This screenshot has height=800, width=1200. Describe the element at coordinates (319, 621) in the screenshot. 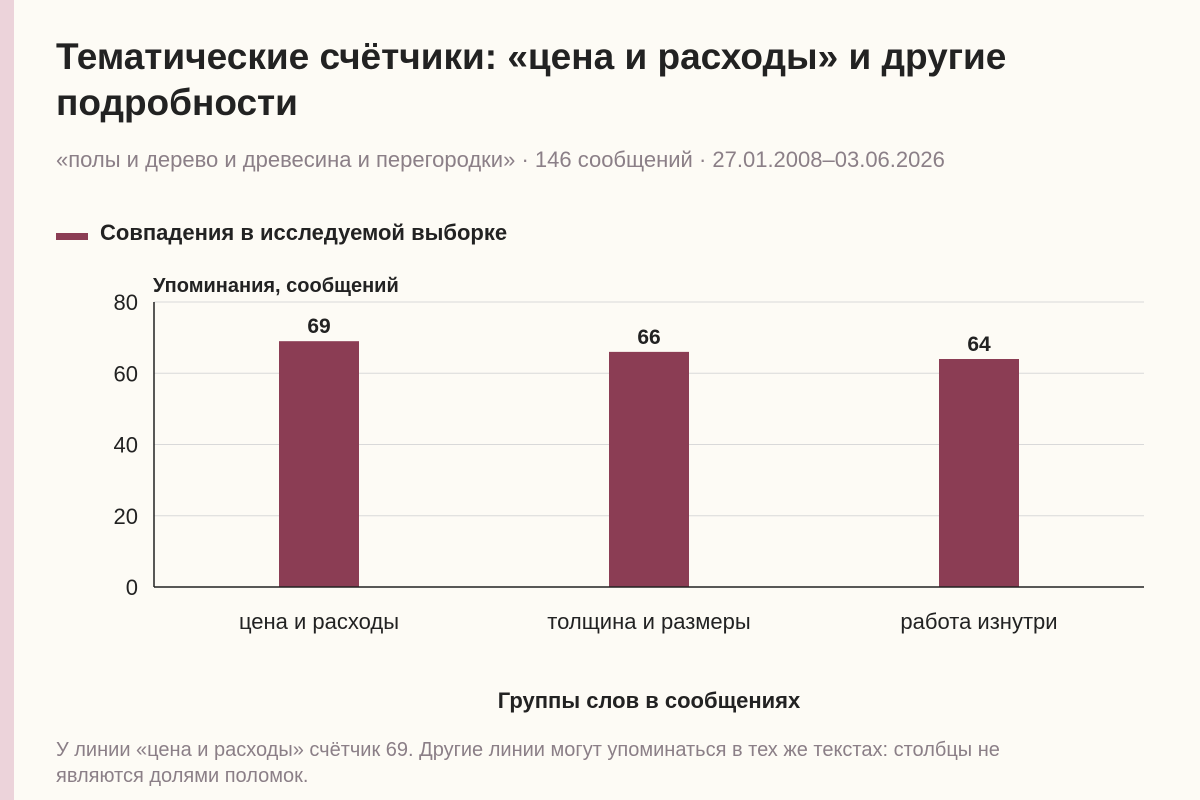

I see `x-tick-label: цена и расходы` at that location.